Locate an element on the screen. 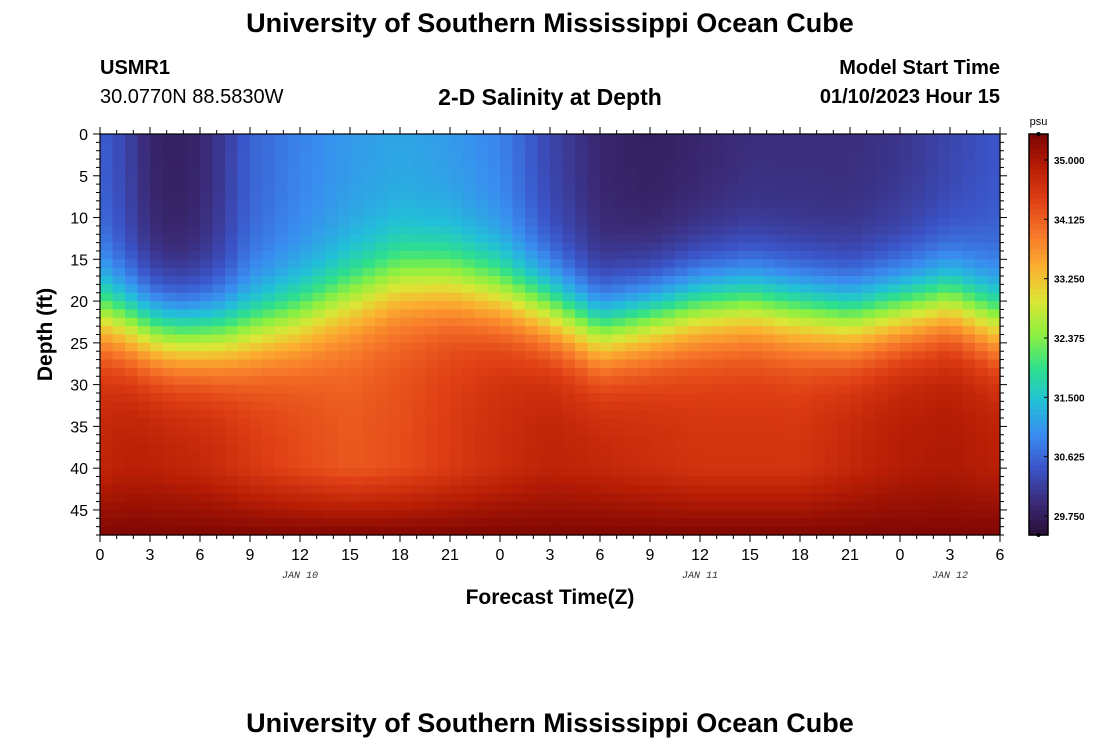 Image resolution: width=1100 pixels, height=750 pixels. x-tick-label: 6 is located at coordinates (600, 555).